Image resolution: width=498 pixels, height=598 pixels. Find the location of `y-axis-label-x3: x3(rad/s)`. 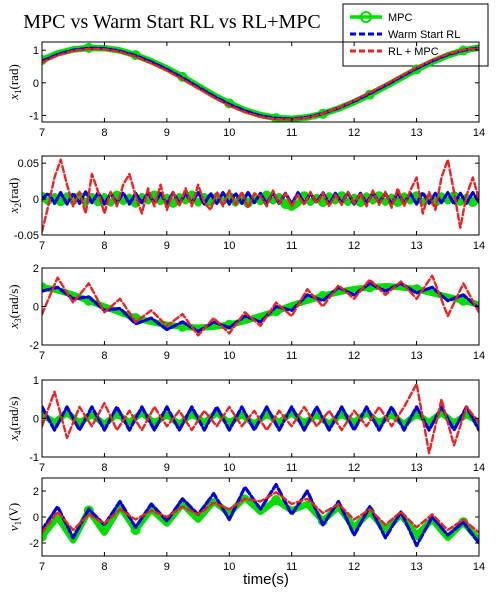

y-axis-label-x3: x3(rad/s) is located at coordinates (14, 306).